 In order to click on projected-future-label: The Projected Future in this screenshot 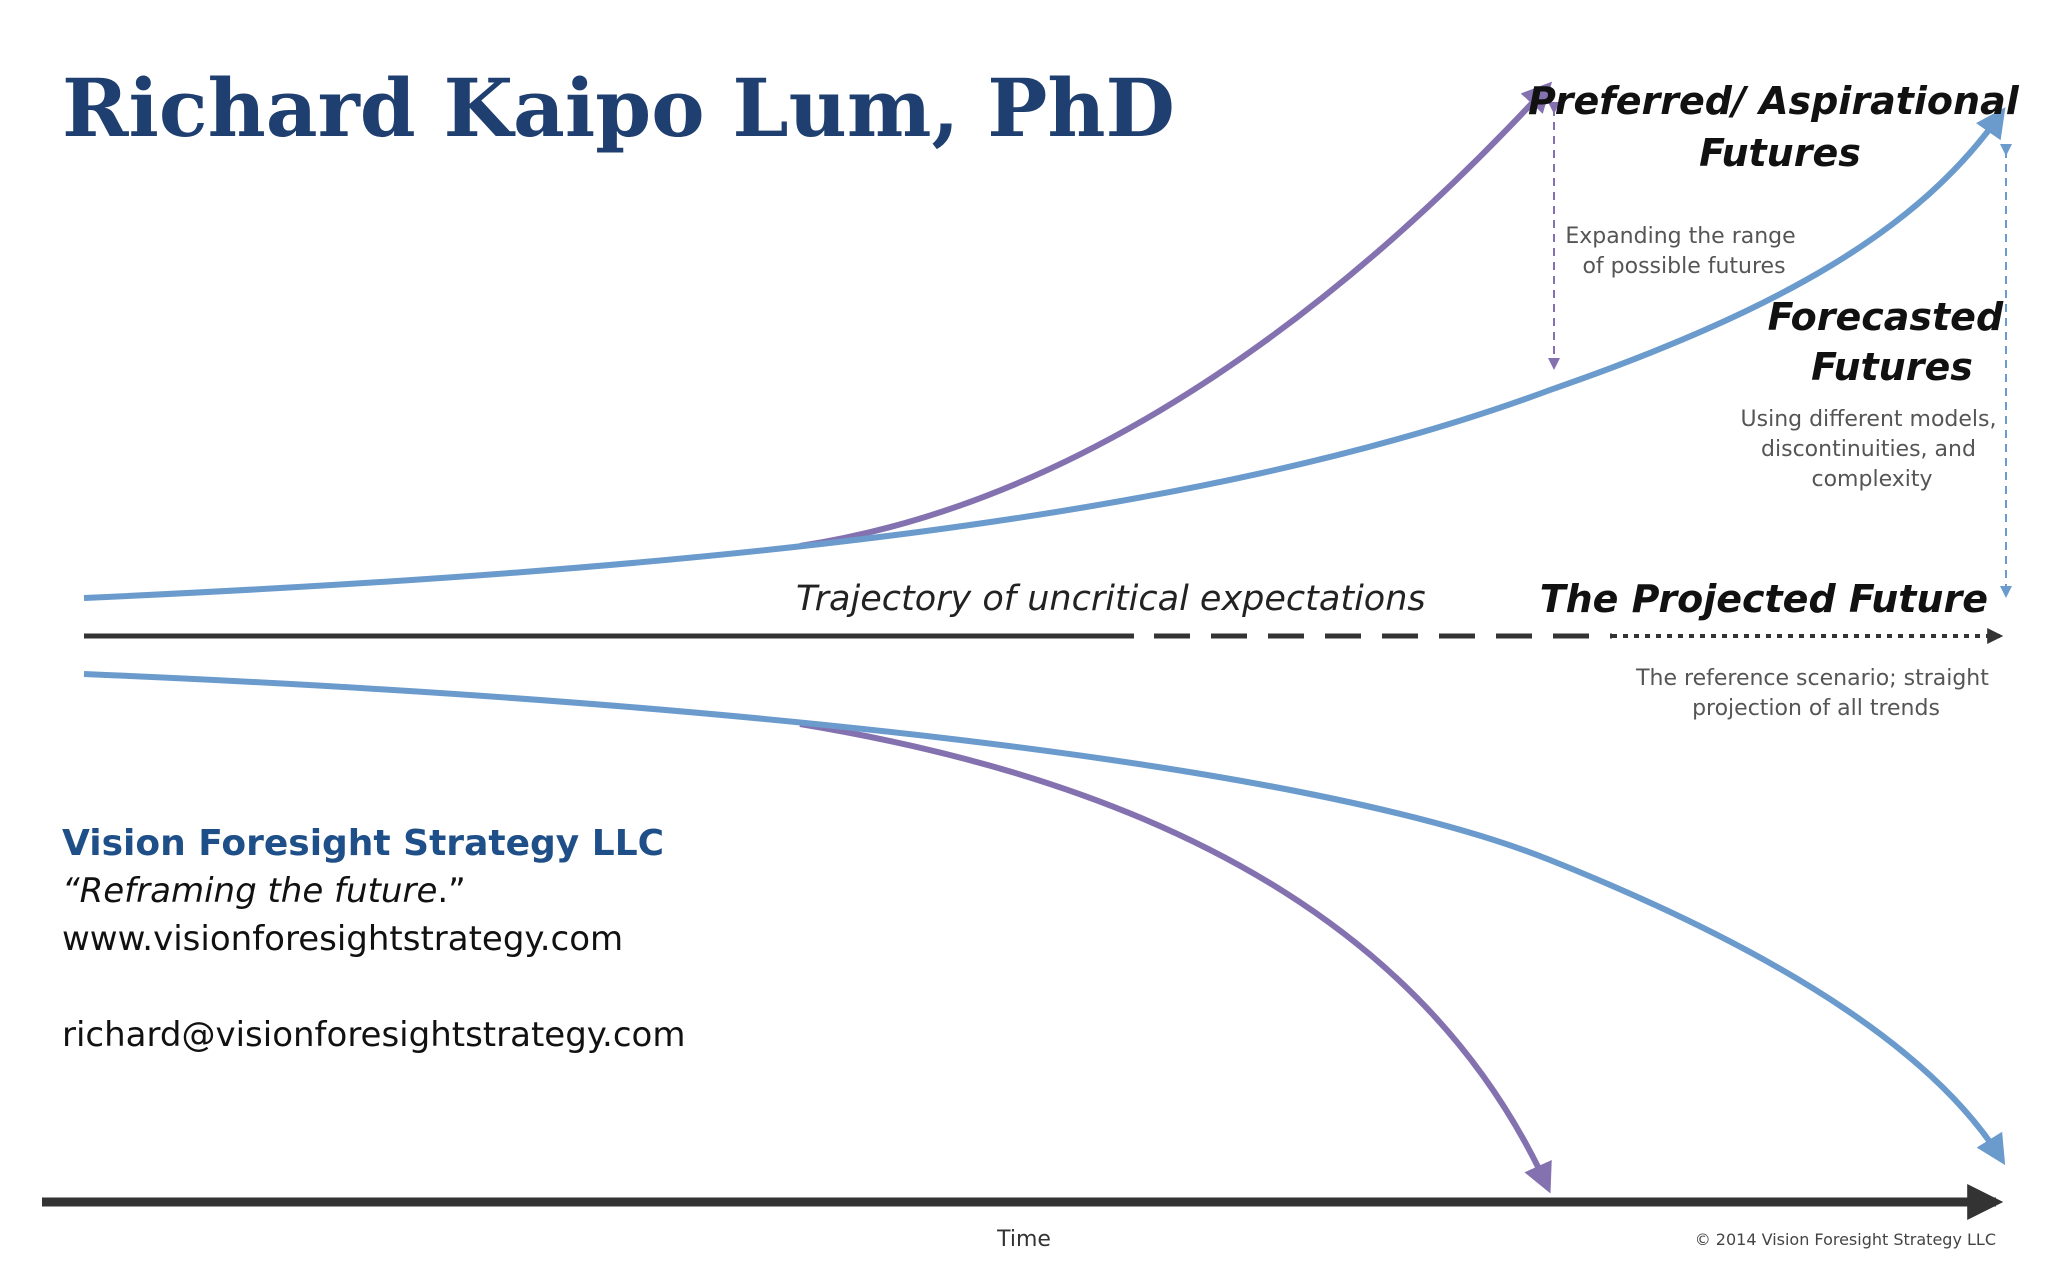, I will do `click(1764, 599)`.